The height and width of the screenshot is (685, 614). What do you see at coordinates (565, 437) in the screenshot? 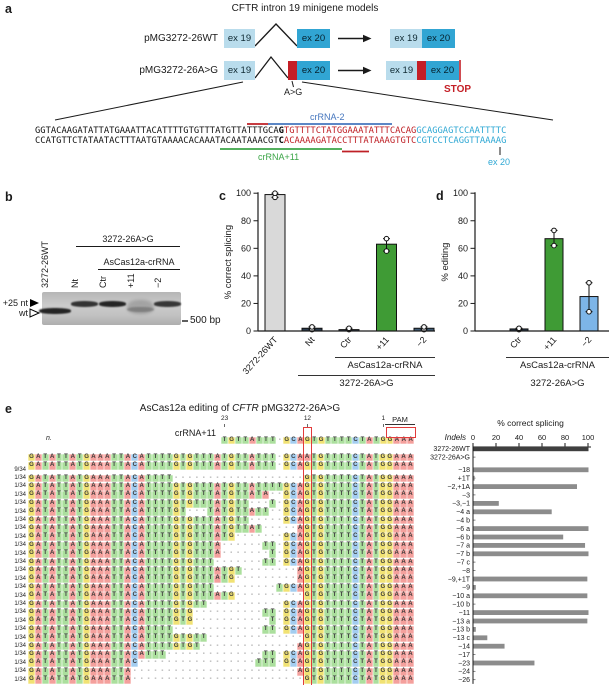
I see `x-tick-label: 80` at bounding box center [565, 437].